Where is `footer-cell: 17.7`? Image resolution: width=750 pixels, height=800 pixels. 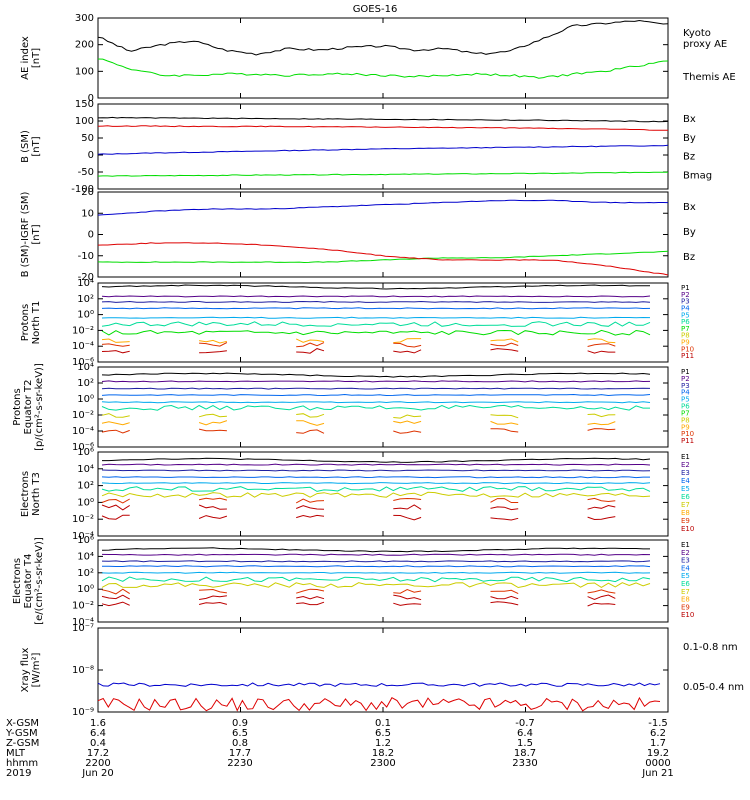 footer-cell: 17.7 is located at coordinates (240, 753).